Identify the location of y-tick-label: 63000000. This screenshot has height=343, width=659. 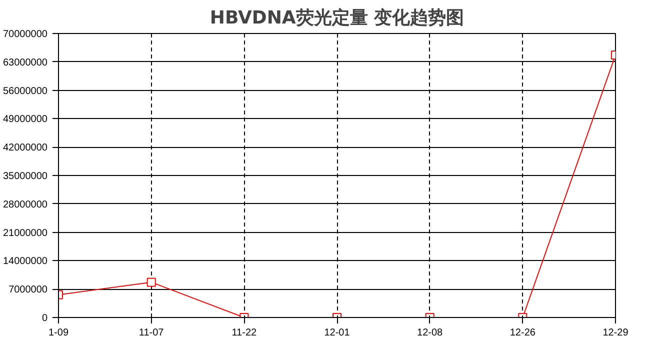
(25, 62).